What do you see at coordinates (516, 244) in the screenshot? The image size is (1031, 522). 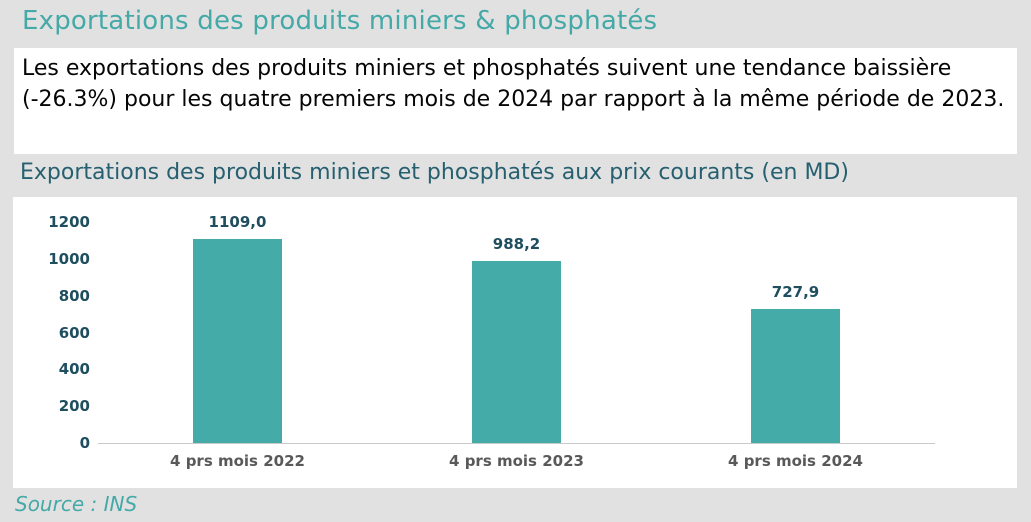 I see `bar-value-label: 988,2` at bounding box center [516, 244].